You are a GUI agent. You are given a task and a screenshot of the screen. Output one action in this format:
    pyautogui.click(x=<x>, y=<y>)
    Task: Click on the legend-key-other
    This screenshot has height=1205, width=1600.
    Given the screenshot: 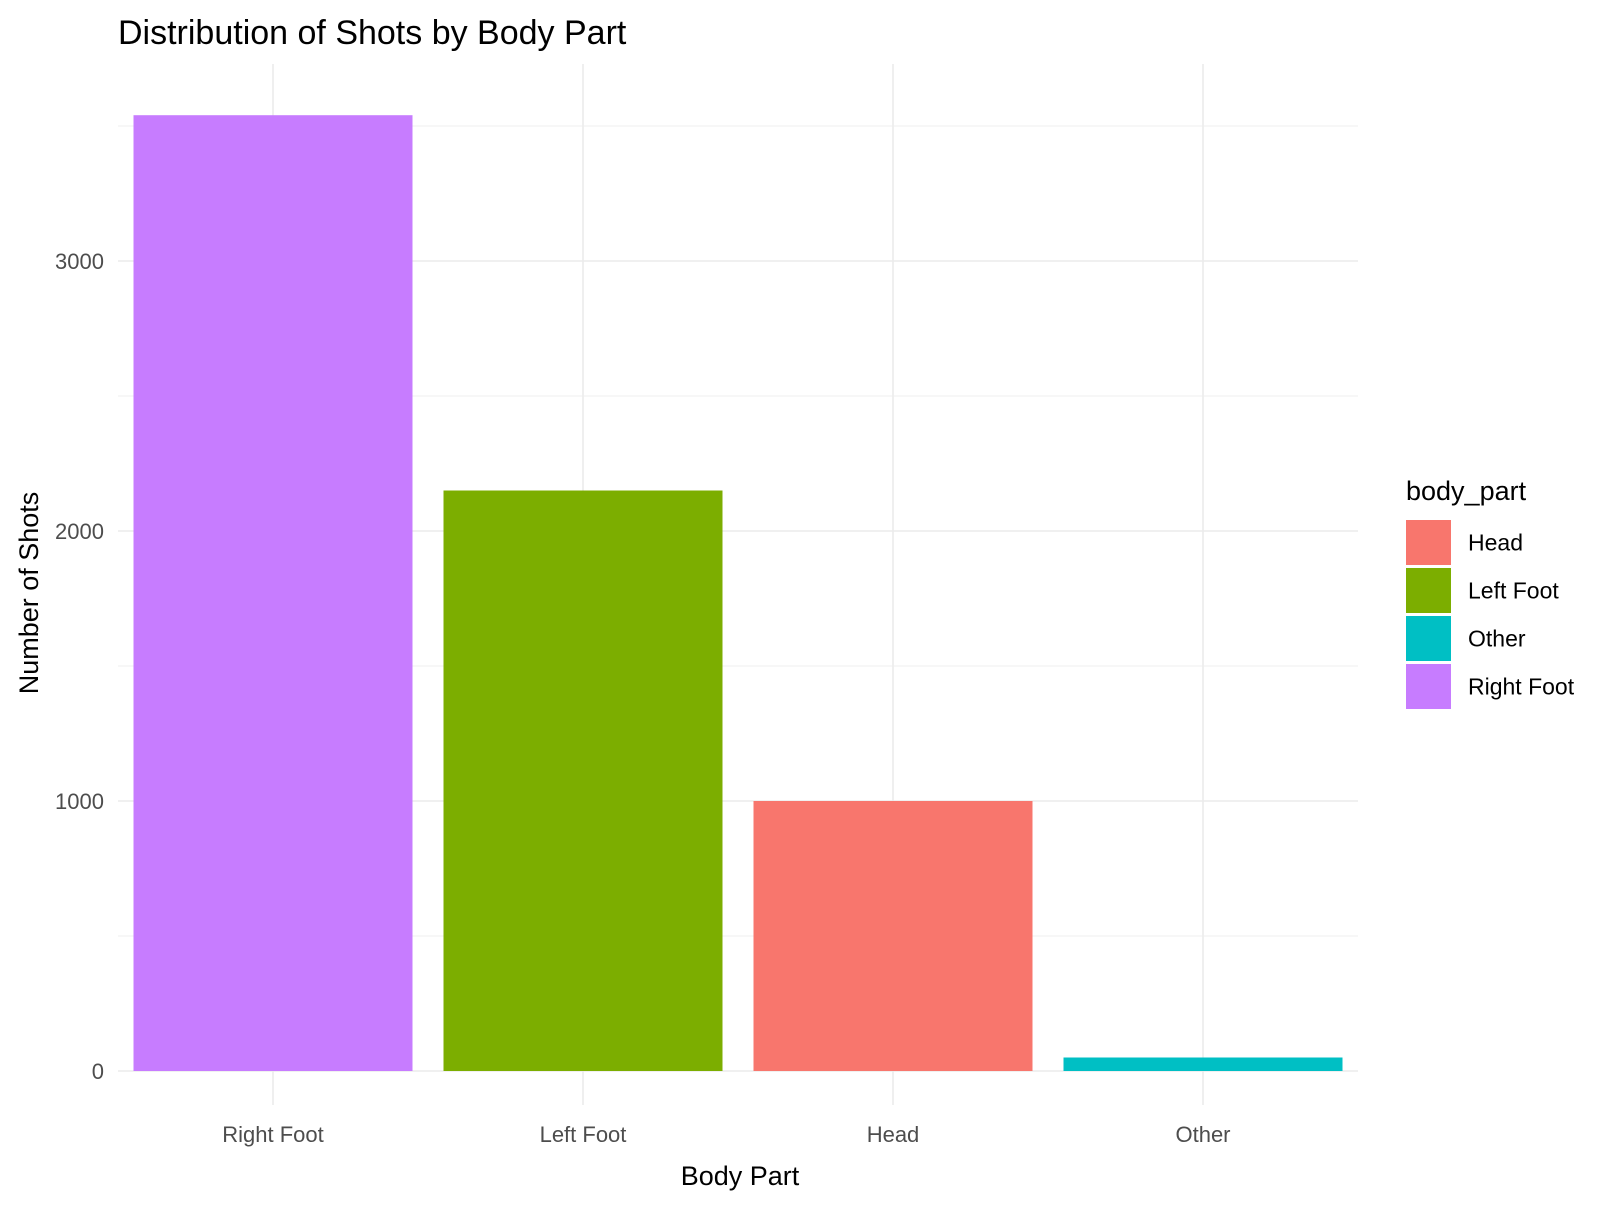 What is the action you would take?
    pyautogui.click(x=1428, y=638)
    